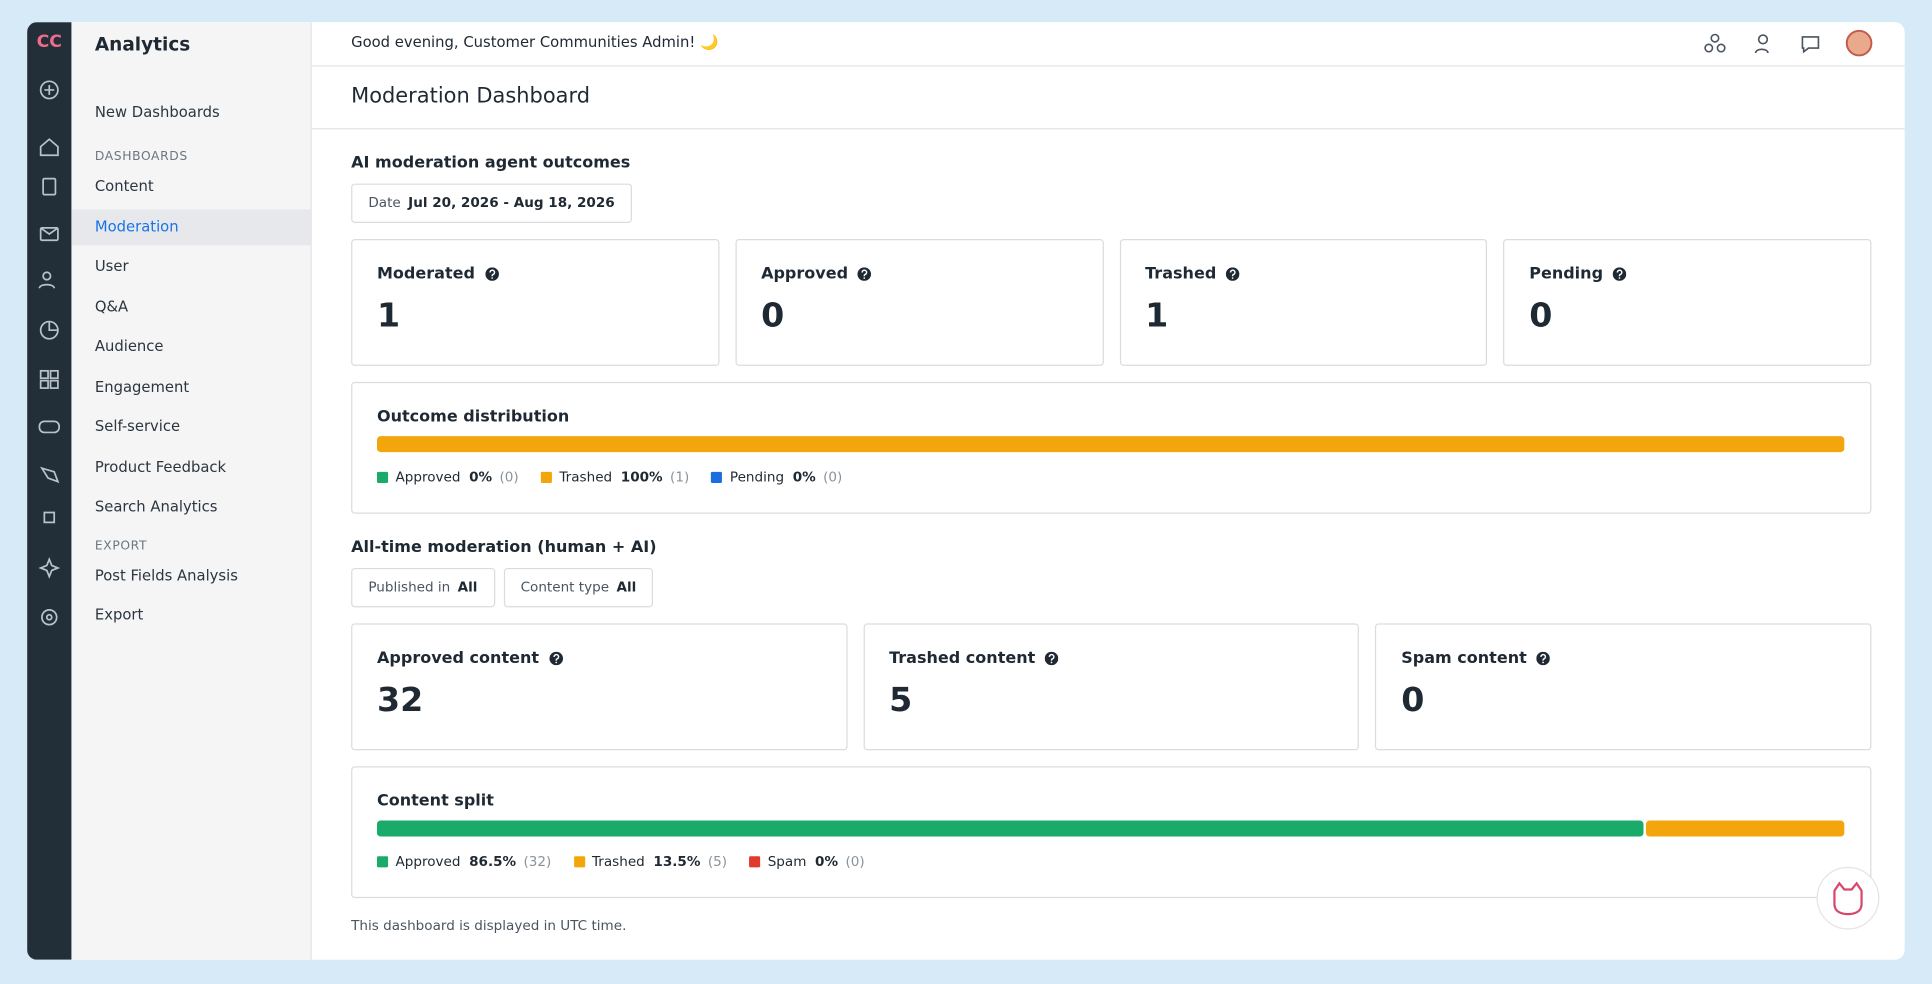 The image size is (1932, 984). I want to click on filter-label: Content type, so click(565, 587).